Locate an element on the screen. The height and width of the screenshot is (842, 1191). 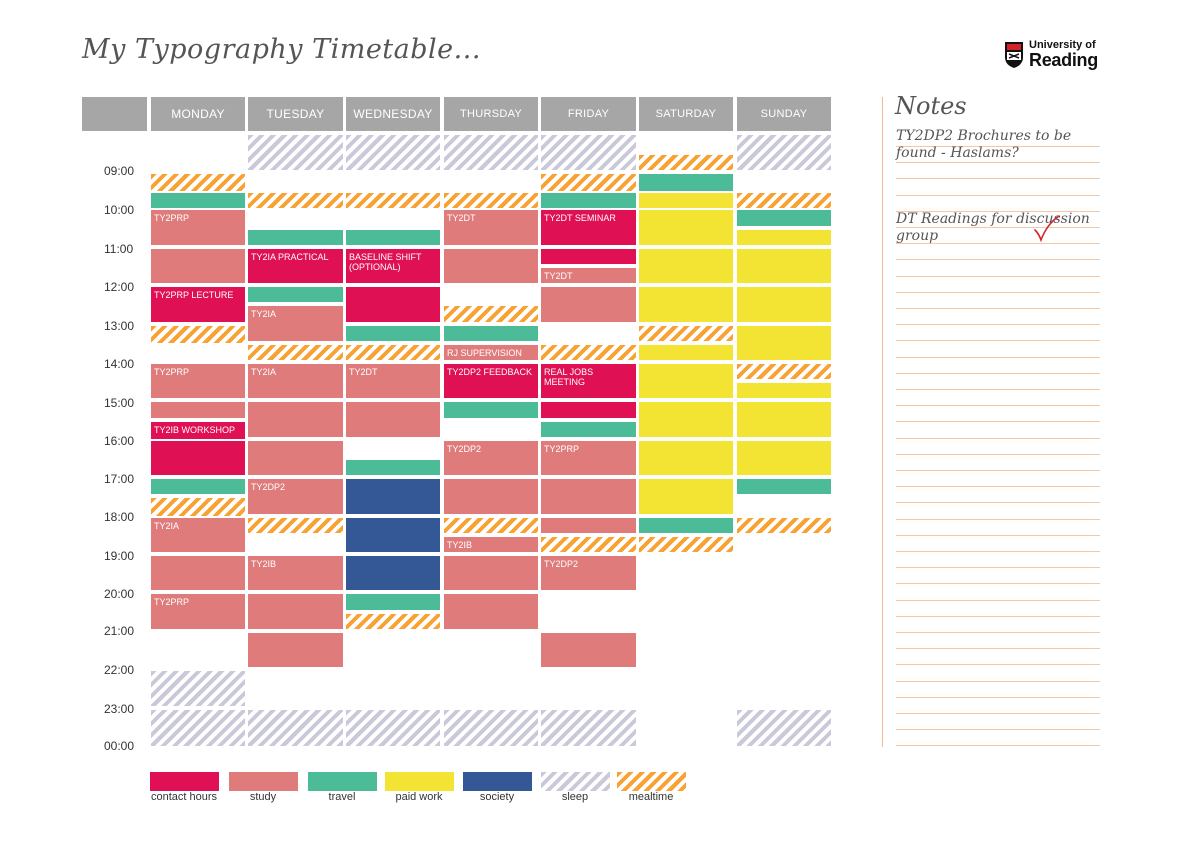
day-header-tuesday: TUESDAY is located at coordinates (295, 114).